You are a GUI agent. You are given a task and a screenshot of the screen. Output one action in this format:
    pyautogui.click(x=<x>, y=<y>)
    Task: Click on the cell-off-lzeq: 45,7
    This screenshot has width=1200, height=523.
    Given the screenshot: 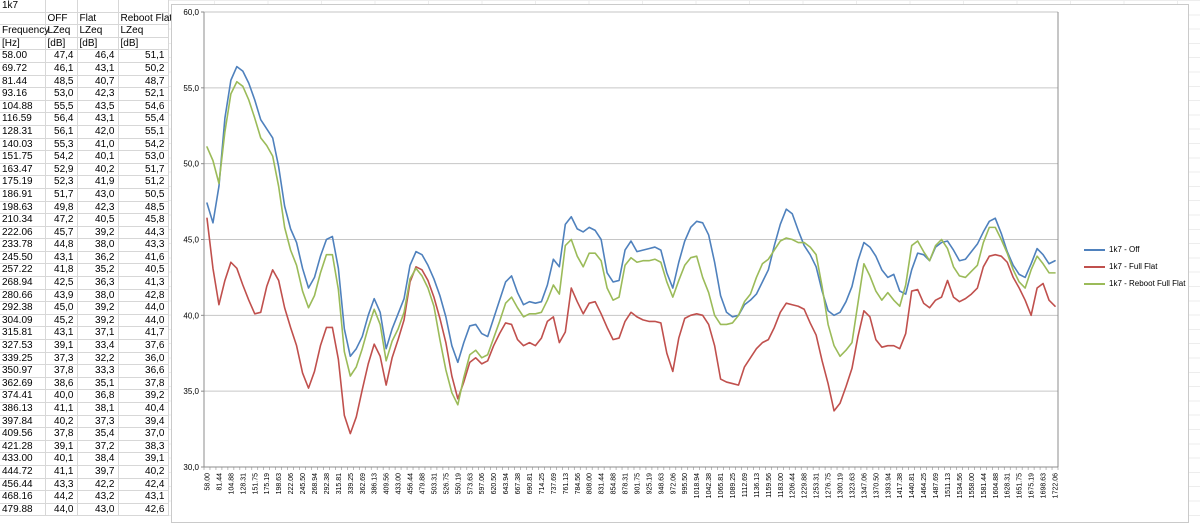 What is the action you would take?
    pyautogui.click(x=61, y=233)
    